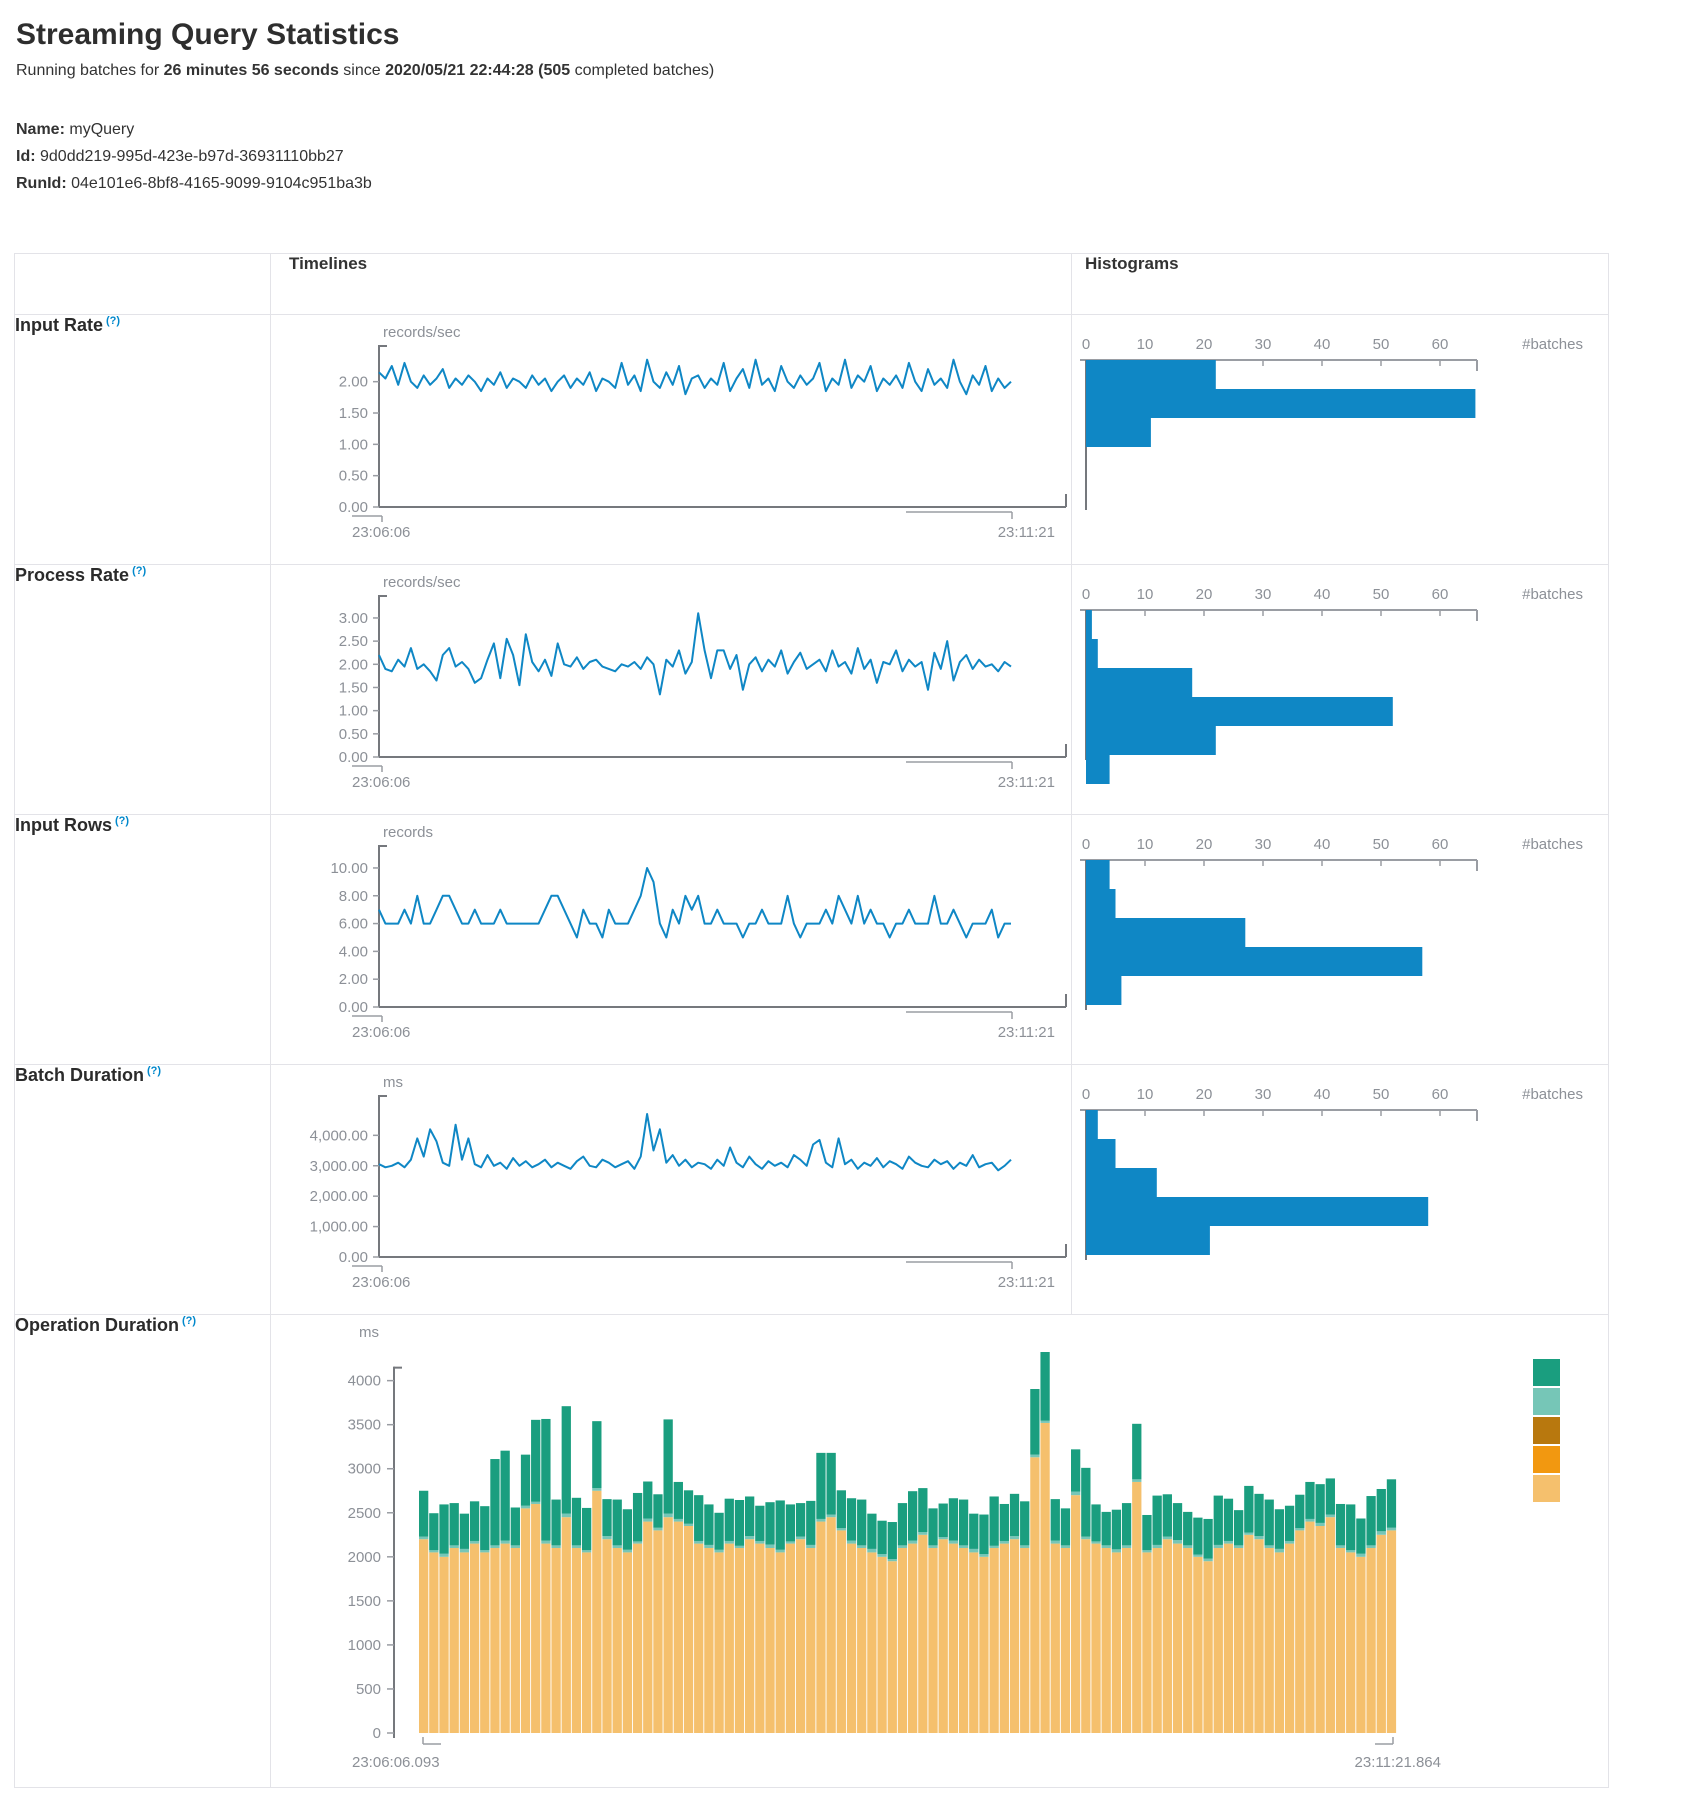  I want to click on input-rate-label-cell: Input Rate (?), so click(142, 439).